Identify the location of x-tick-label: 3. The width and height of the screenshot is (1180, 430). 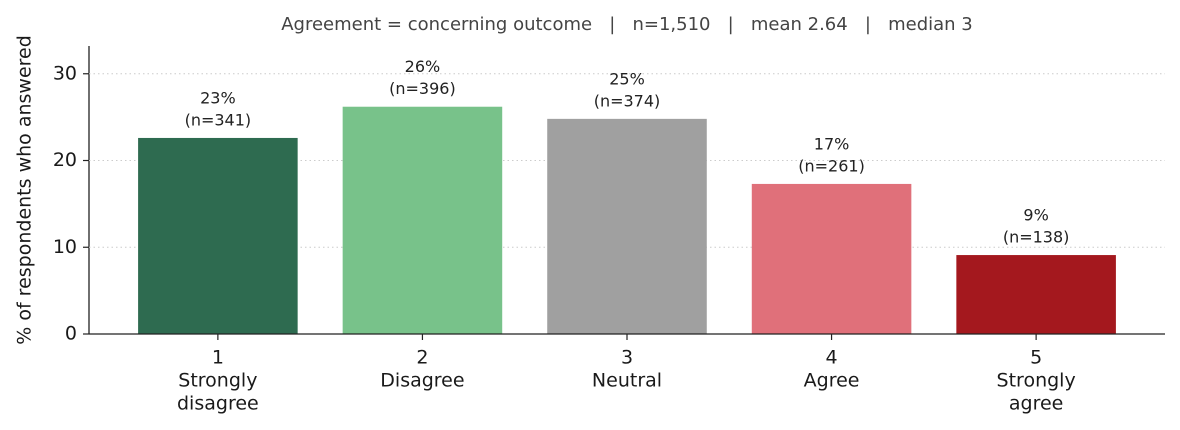
(627, 358).